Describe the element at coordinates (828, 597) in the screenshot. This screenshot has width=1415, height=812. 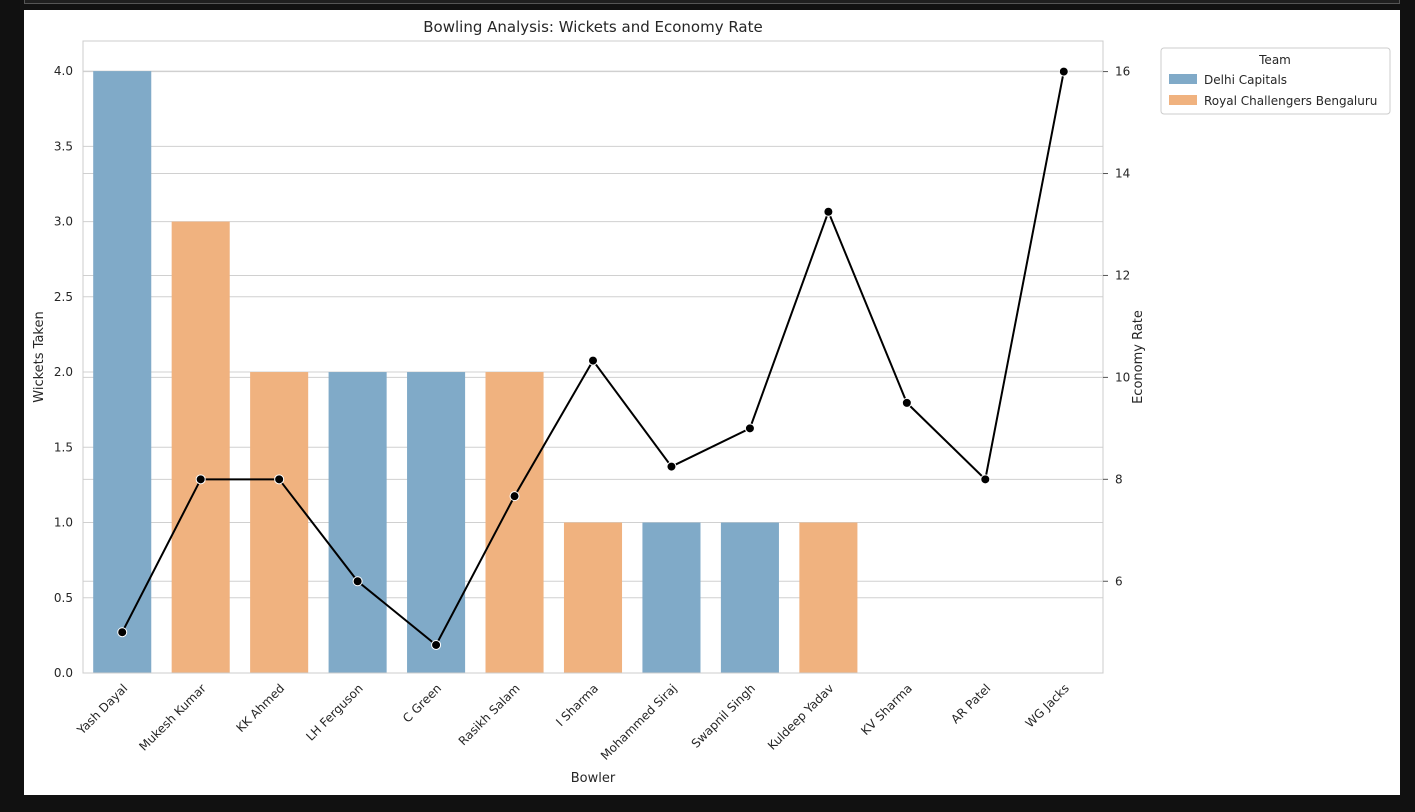
I see `bar-kuldeep-yadav` at that location.